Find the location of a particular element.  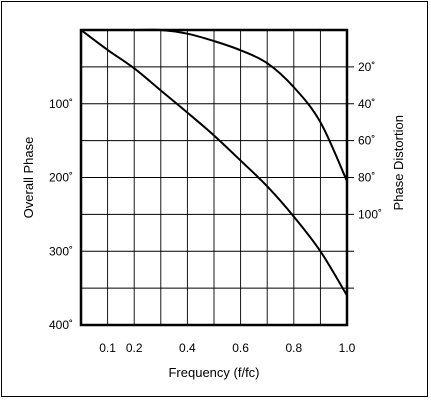

y-axis-left-label: Overall Phase is located at coordinates (28, 178).